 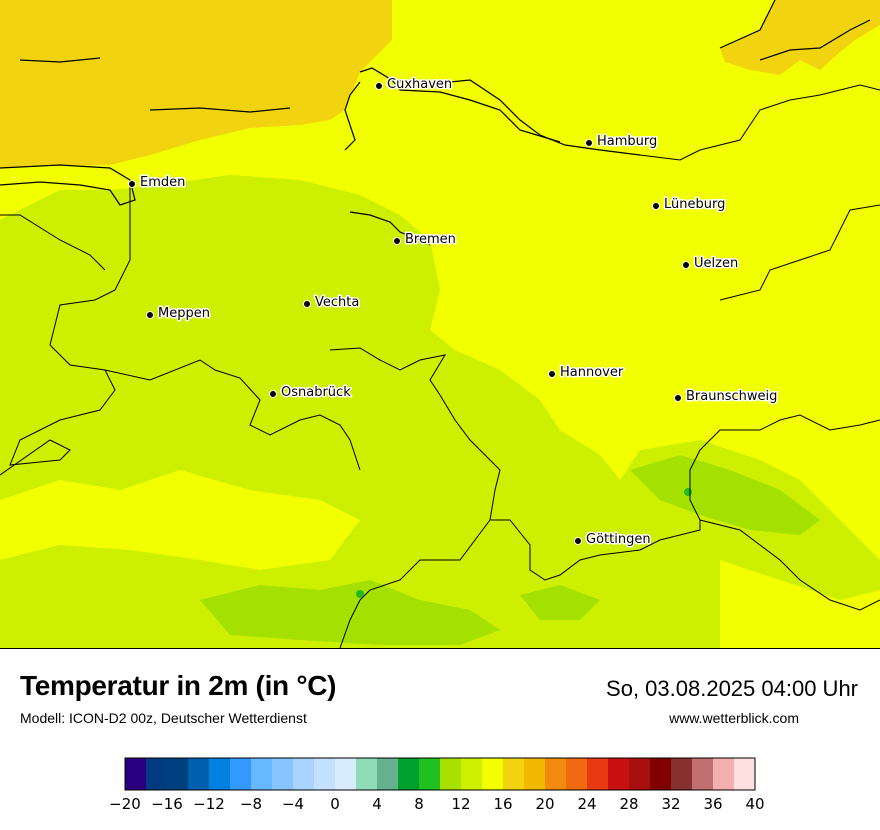 I want to click on cold-patch-south, so click(x=350, y=612).